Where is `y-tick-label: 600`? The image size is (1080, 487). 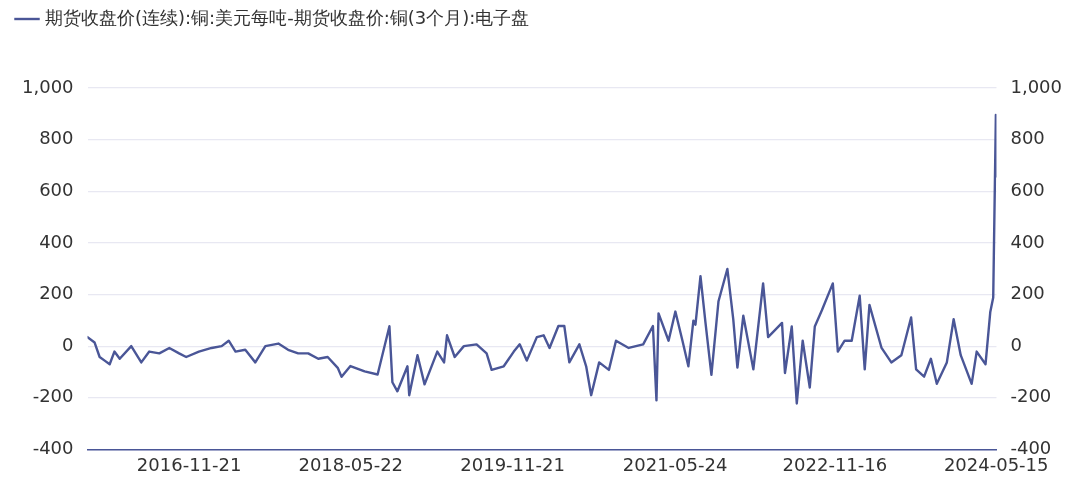
y-tick-label: 600 is located at coordinates (56, 189).